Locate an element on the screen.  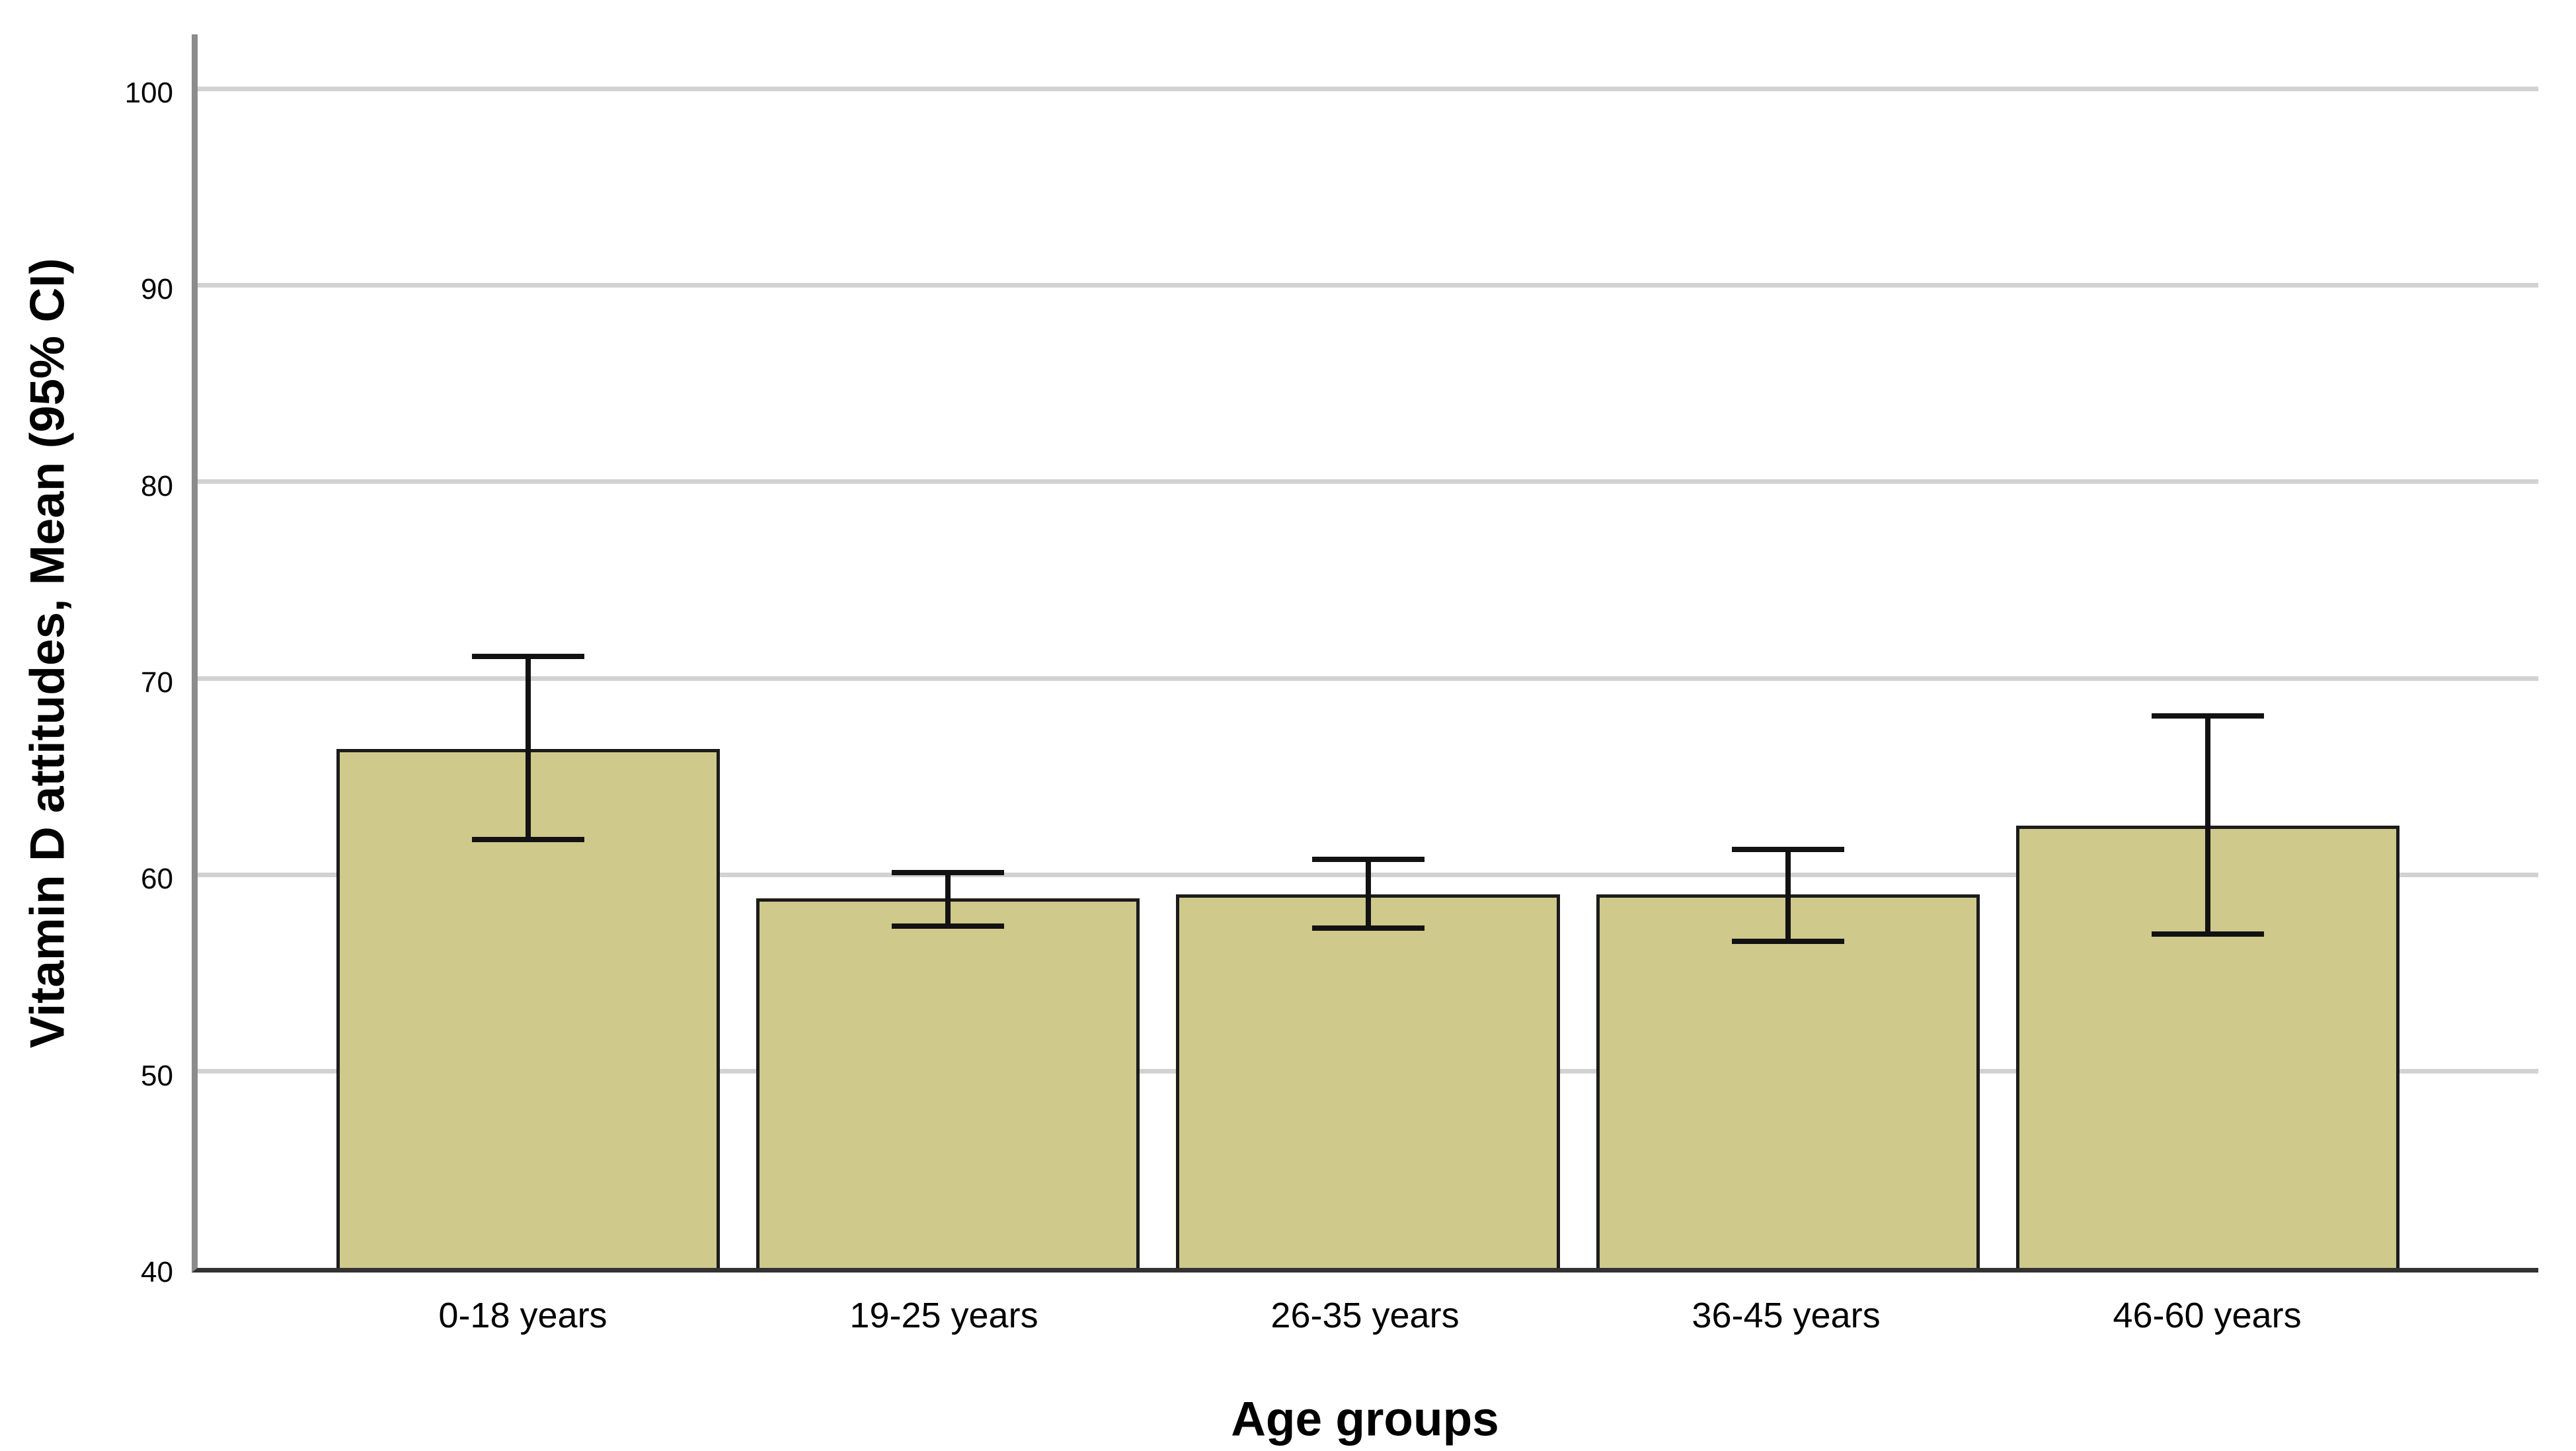
error-bar-cap-upper-36-45-years is located at coordinates (1787, 849).